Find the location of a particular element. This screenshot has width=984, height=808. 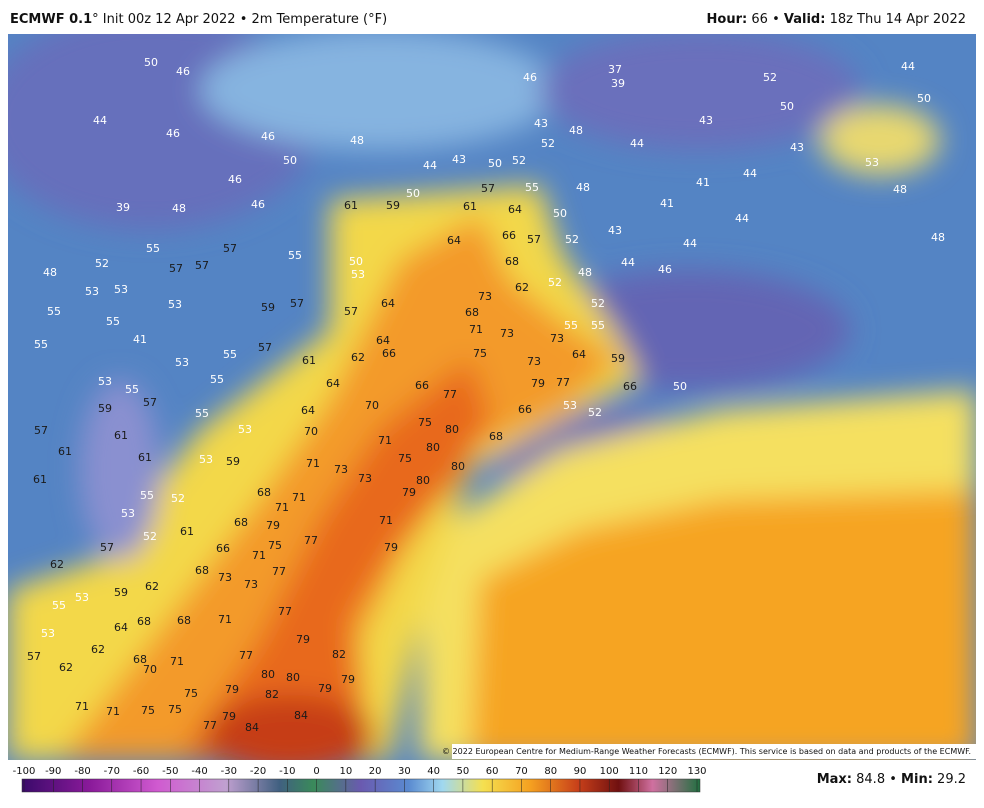

map-label: 66 is located at coordinates (630, 386).